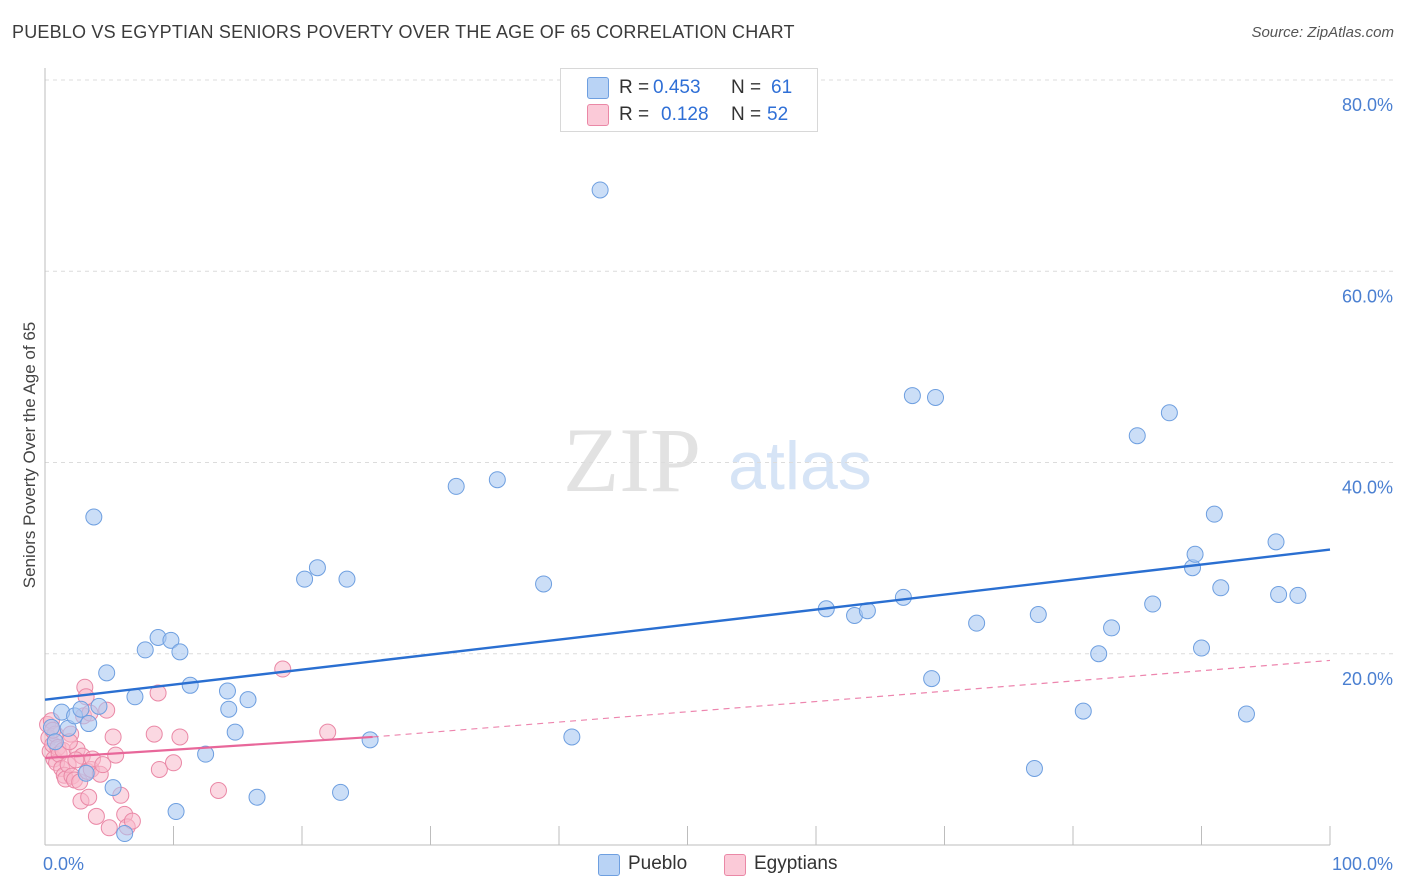 This screenshot has height=892, width=1406. What do you see at coordinates (1367, 679) in the screenshot?
I see `y-tick-label: 20.0%` at bounding box center [1367, 679].